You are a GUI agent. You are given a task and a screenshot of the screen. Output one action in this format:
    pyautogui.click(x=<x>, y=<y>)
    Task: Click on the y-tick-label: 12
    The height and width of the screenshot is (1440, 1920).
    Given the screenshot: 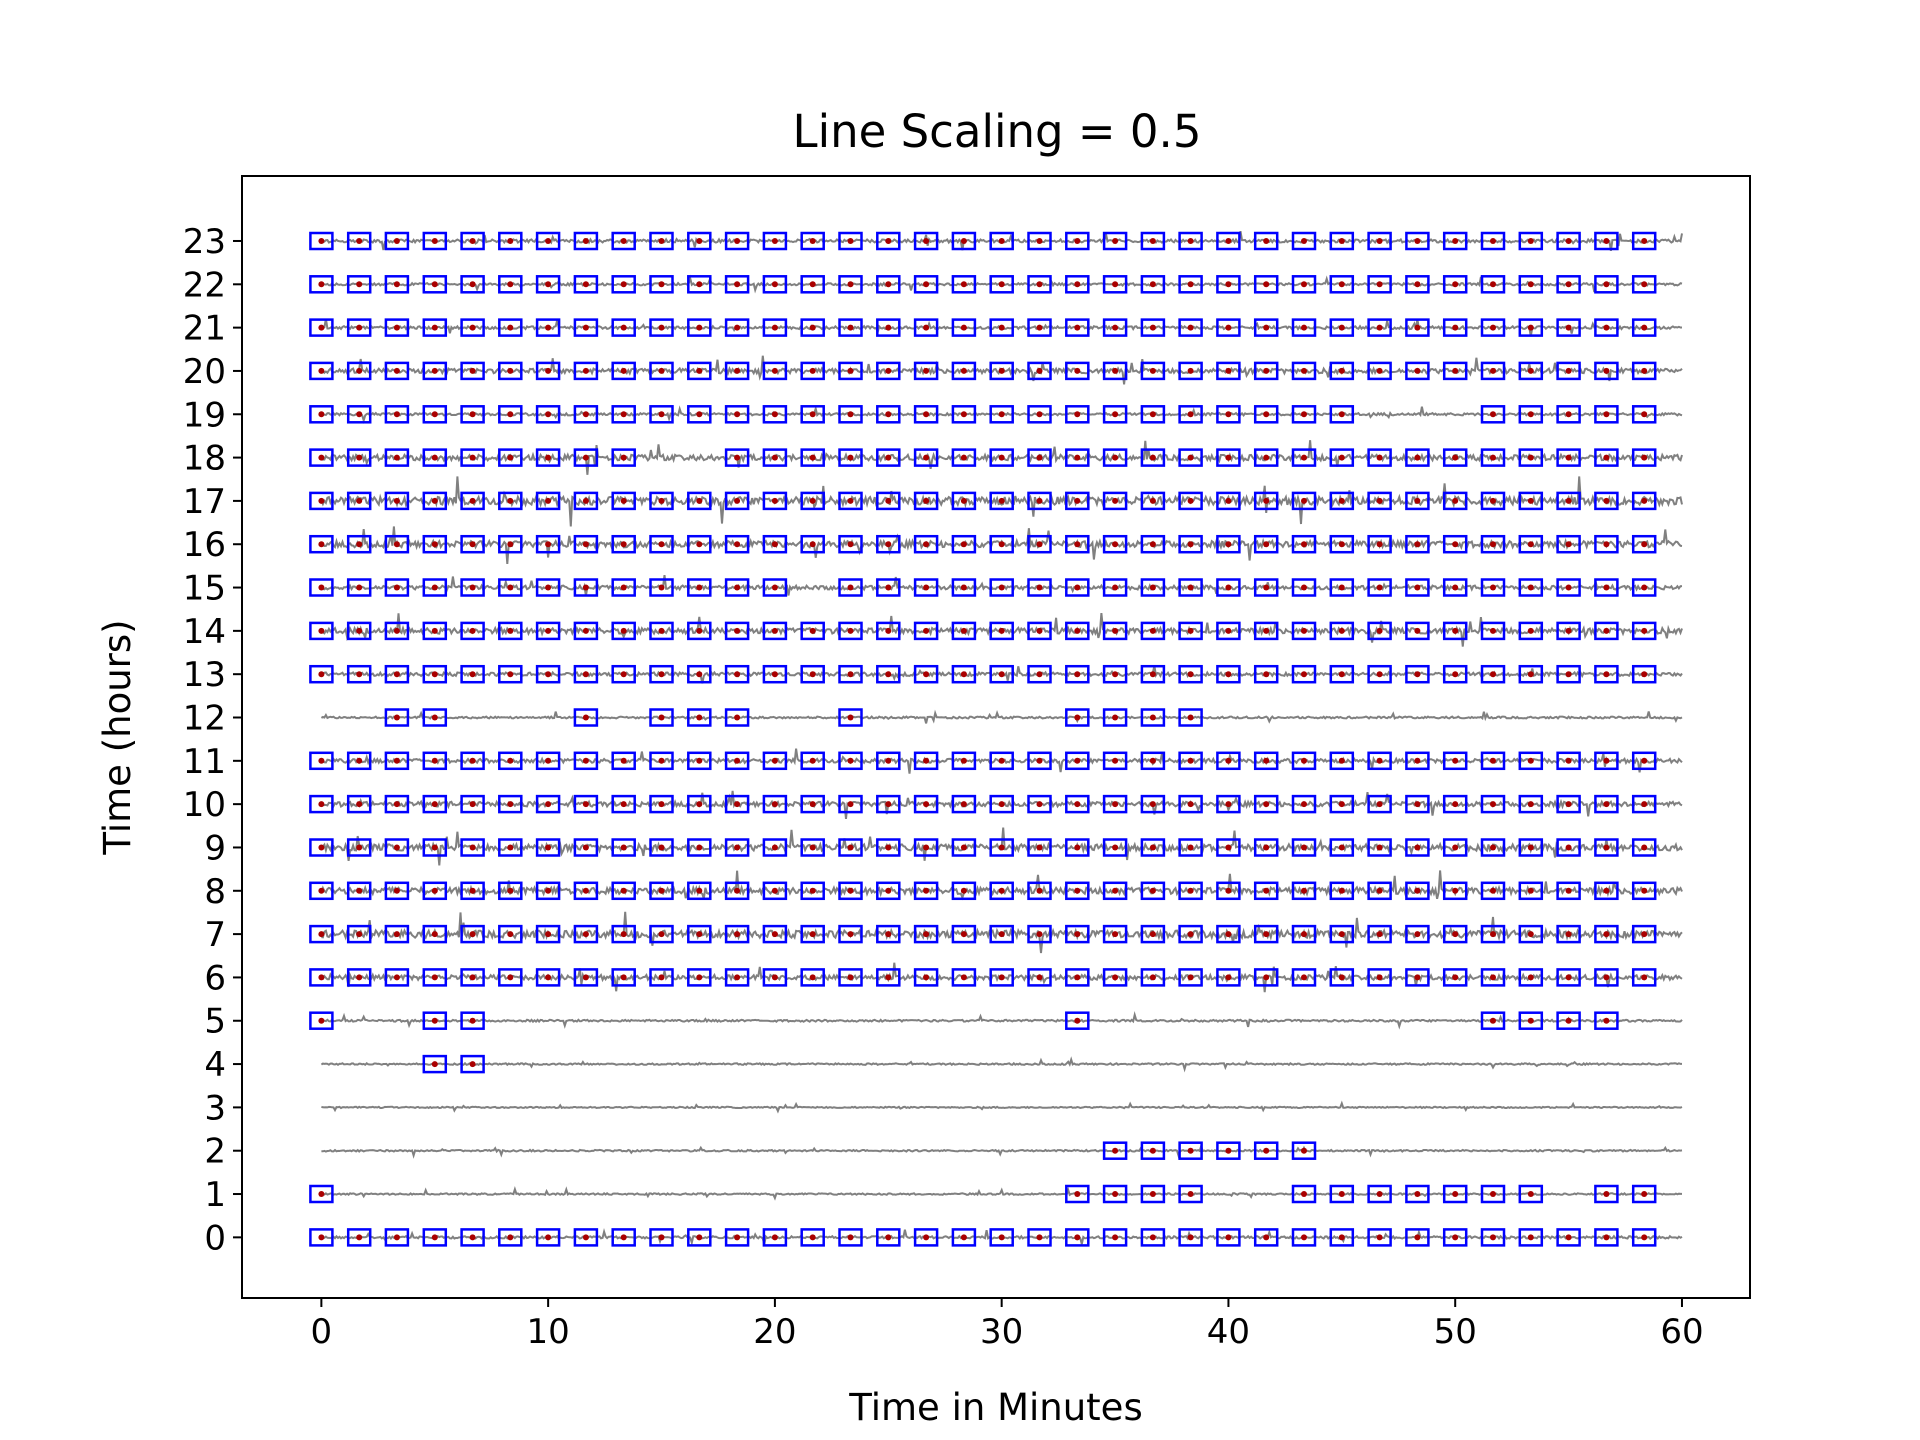 What is the action you would take?
    pyautogui.click(x=204, y=719)
    